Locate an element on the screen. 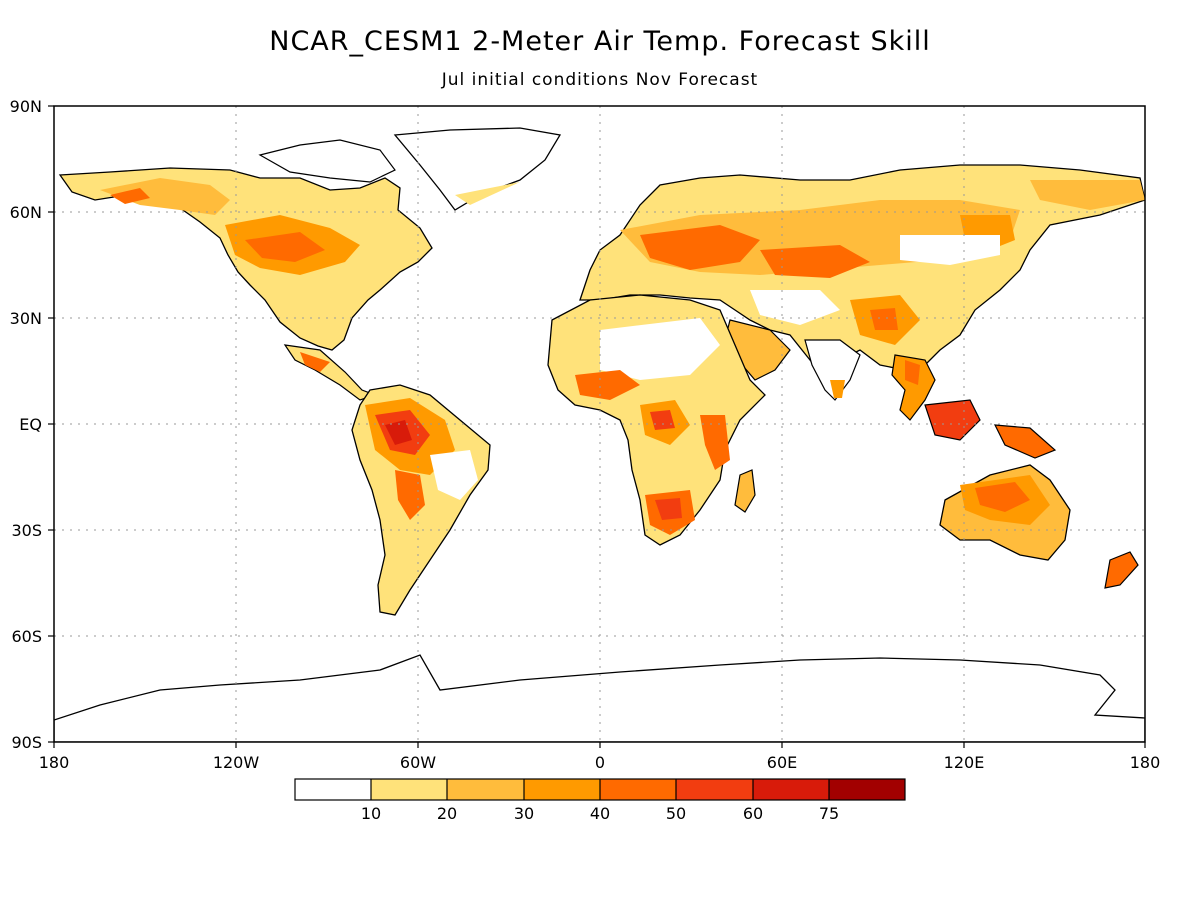 This screenshot has width=1200, height=900. colorbar-label-20: 20 is located at coordinates (447, 813).